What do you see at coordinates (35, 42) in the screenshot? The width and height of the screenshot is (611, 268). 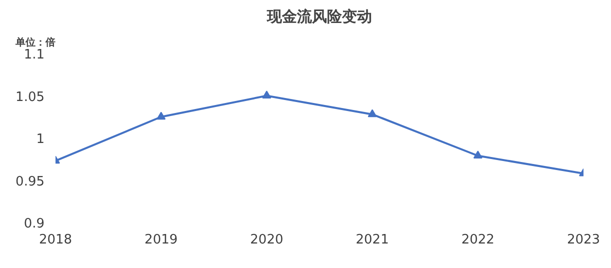 I see `y-axis-title: 单位：倍` at bounding box center [35, 42].